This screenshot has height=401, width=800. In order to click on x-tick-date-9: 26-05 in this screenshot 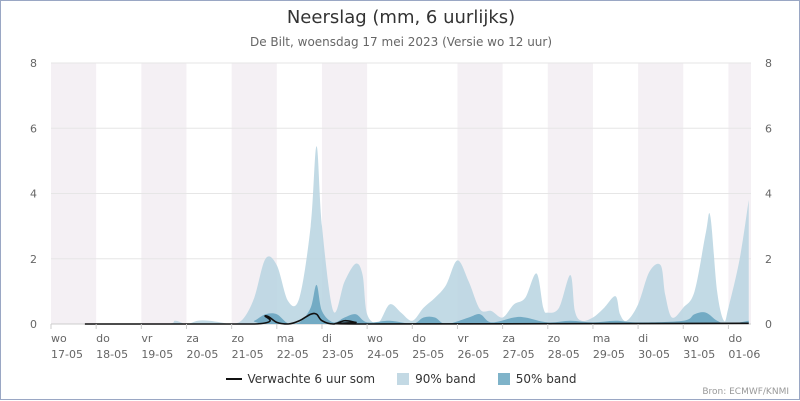, I will do `click(473, 354)`.